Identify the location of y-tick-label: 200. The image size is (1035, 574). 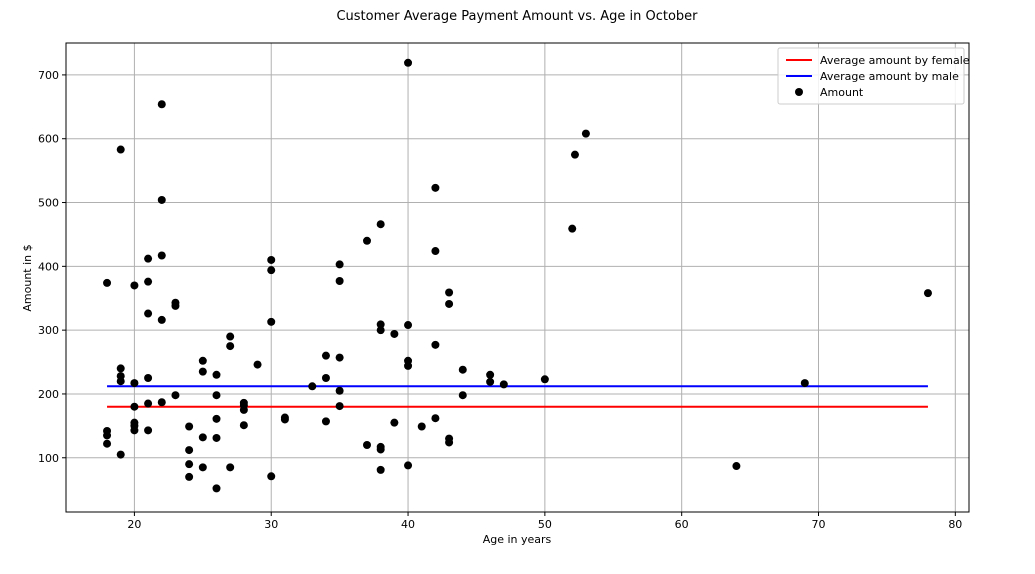
(48, 394).